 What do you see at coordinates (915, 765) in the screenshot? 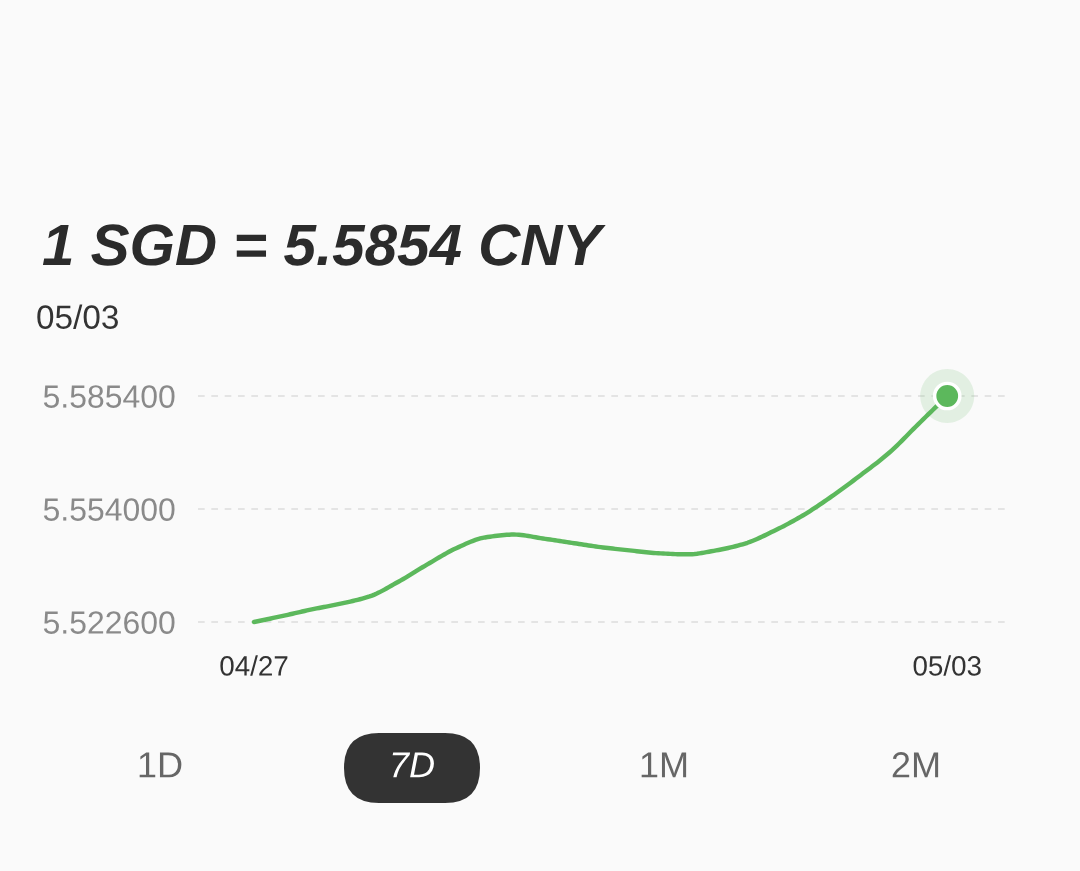
I see `text: 2M` at bounding box center [915, 765].